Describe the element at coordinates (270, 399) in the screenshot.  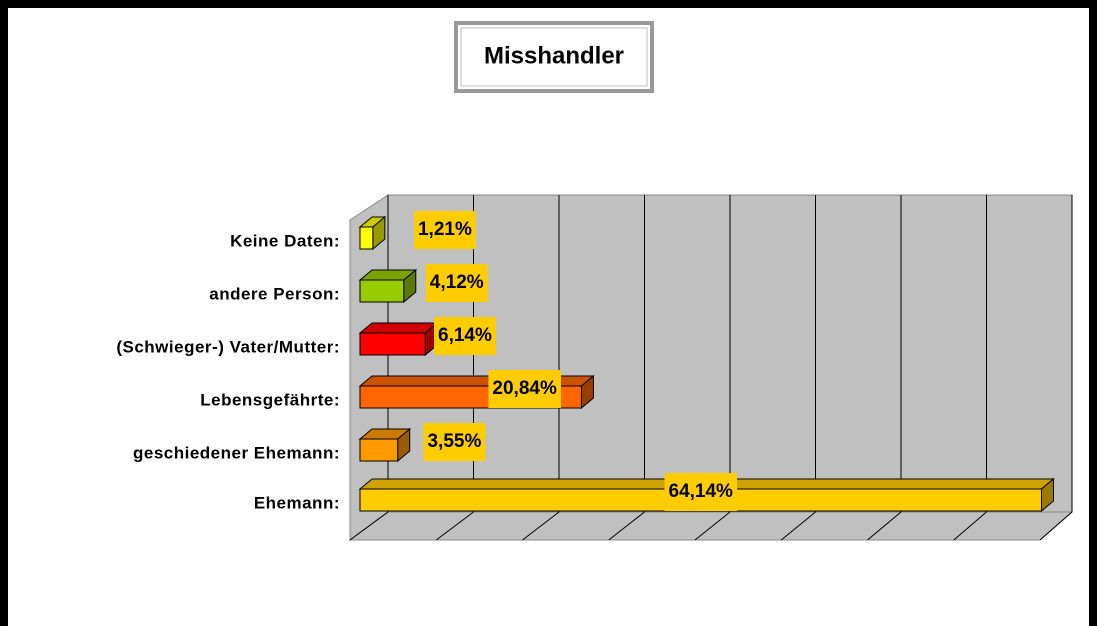
I see `category-label: Lebensgefährte:` at that location.